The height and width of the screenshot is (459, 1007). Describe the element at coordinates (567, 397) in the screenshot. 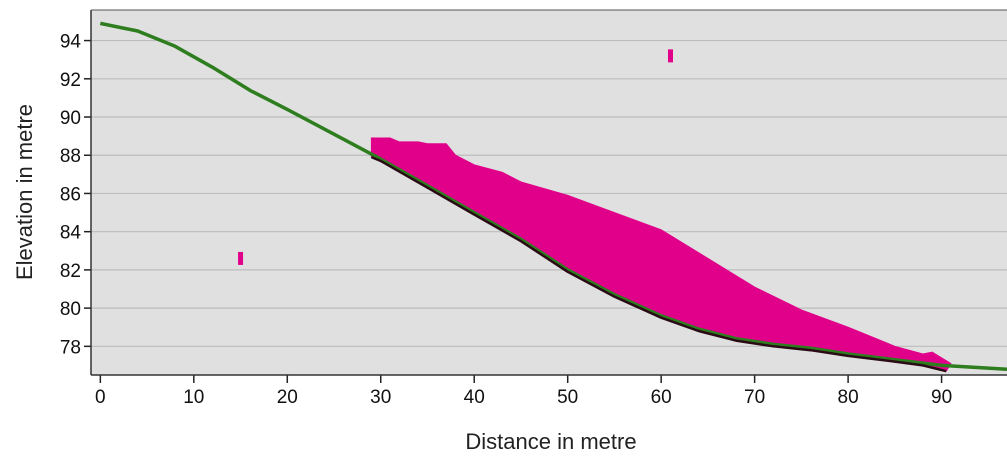

I see `x-tick-label: 50` at that location.